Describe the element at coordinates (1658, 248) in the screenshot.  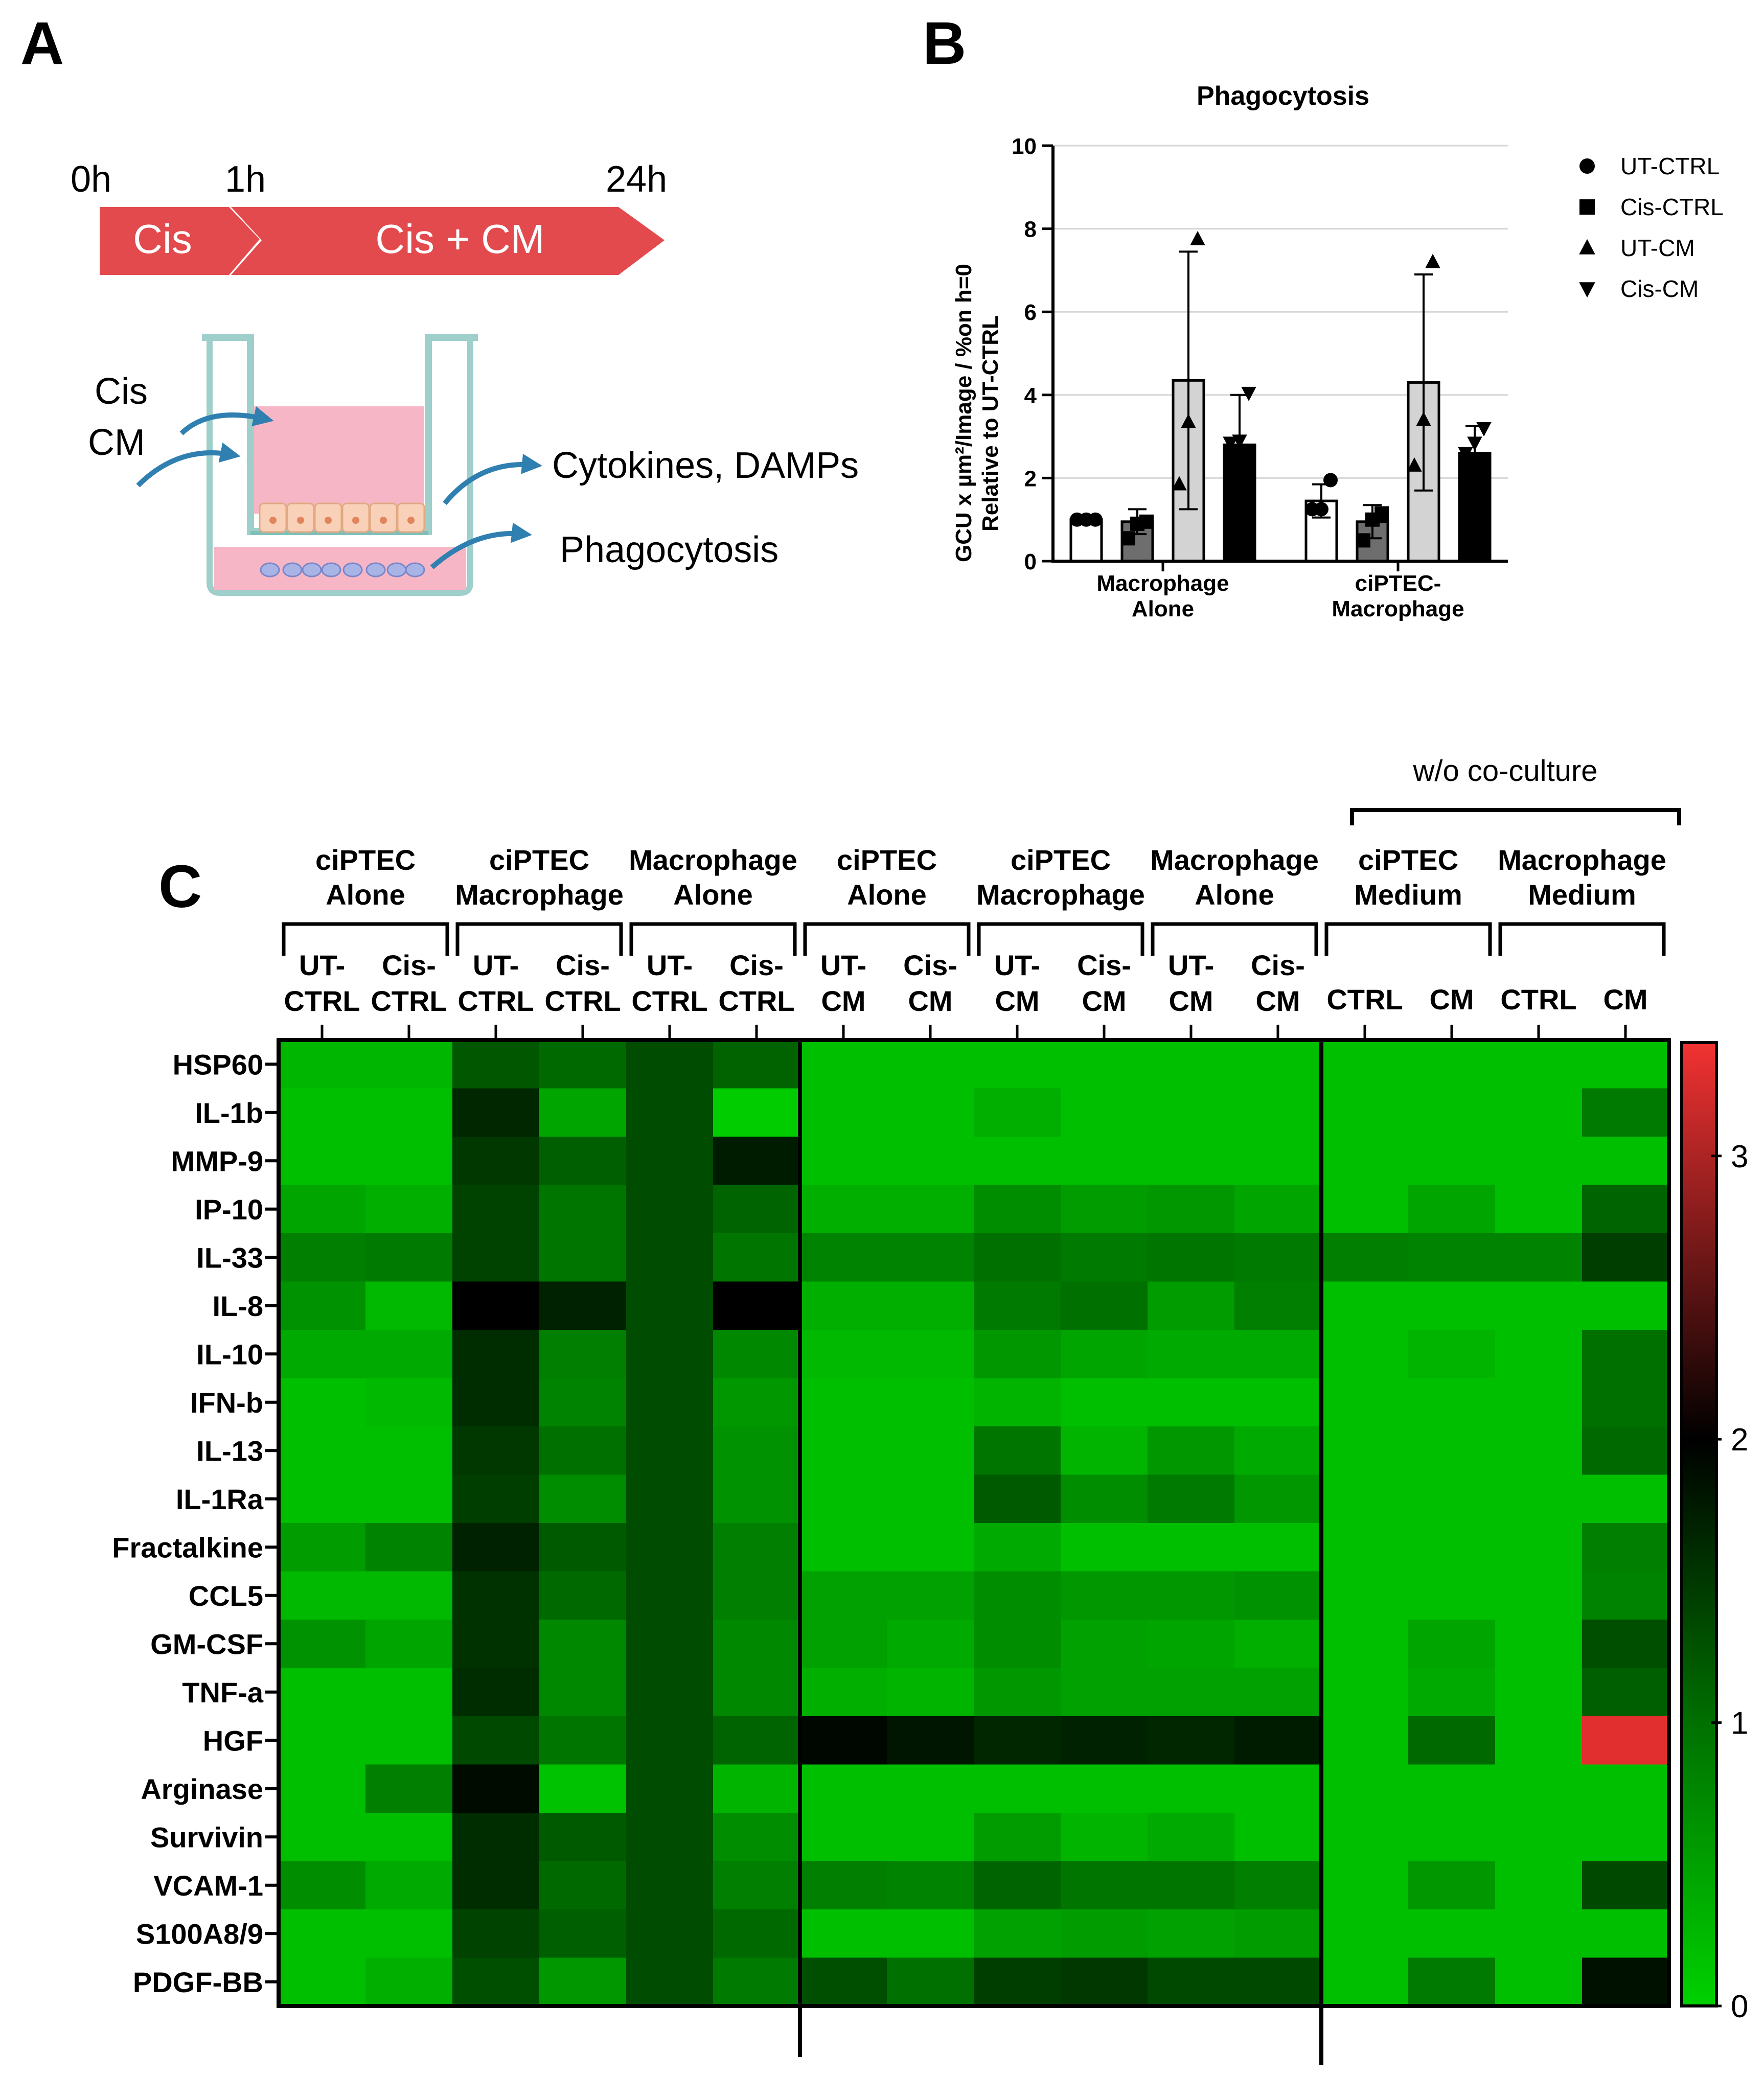
I see `legend-label: UT-CM` at that location.